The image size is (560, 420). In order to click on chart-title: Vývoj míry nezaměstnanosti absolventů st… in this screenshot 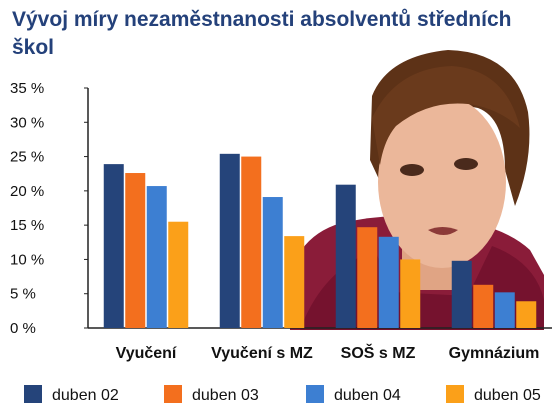, I will do `click(262, 33)`.